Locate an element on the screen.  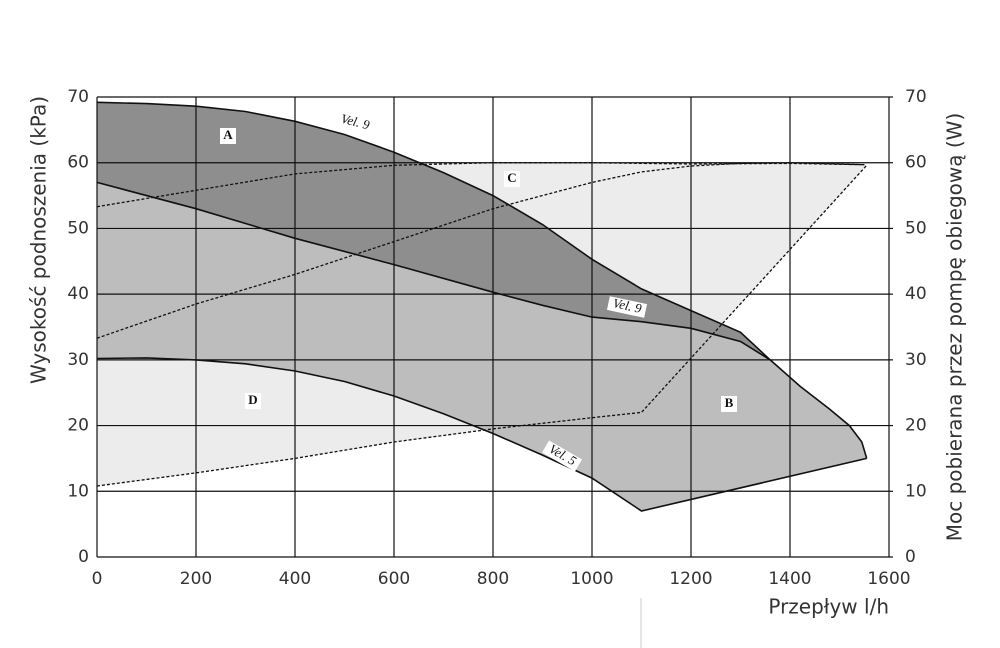
region-letter: A is located at coordinates (228, 134).